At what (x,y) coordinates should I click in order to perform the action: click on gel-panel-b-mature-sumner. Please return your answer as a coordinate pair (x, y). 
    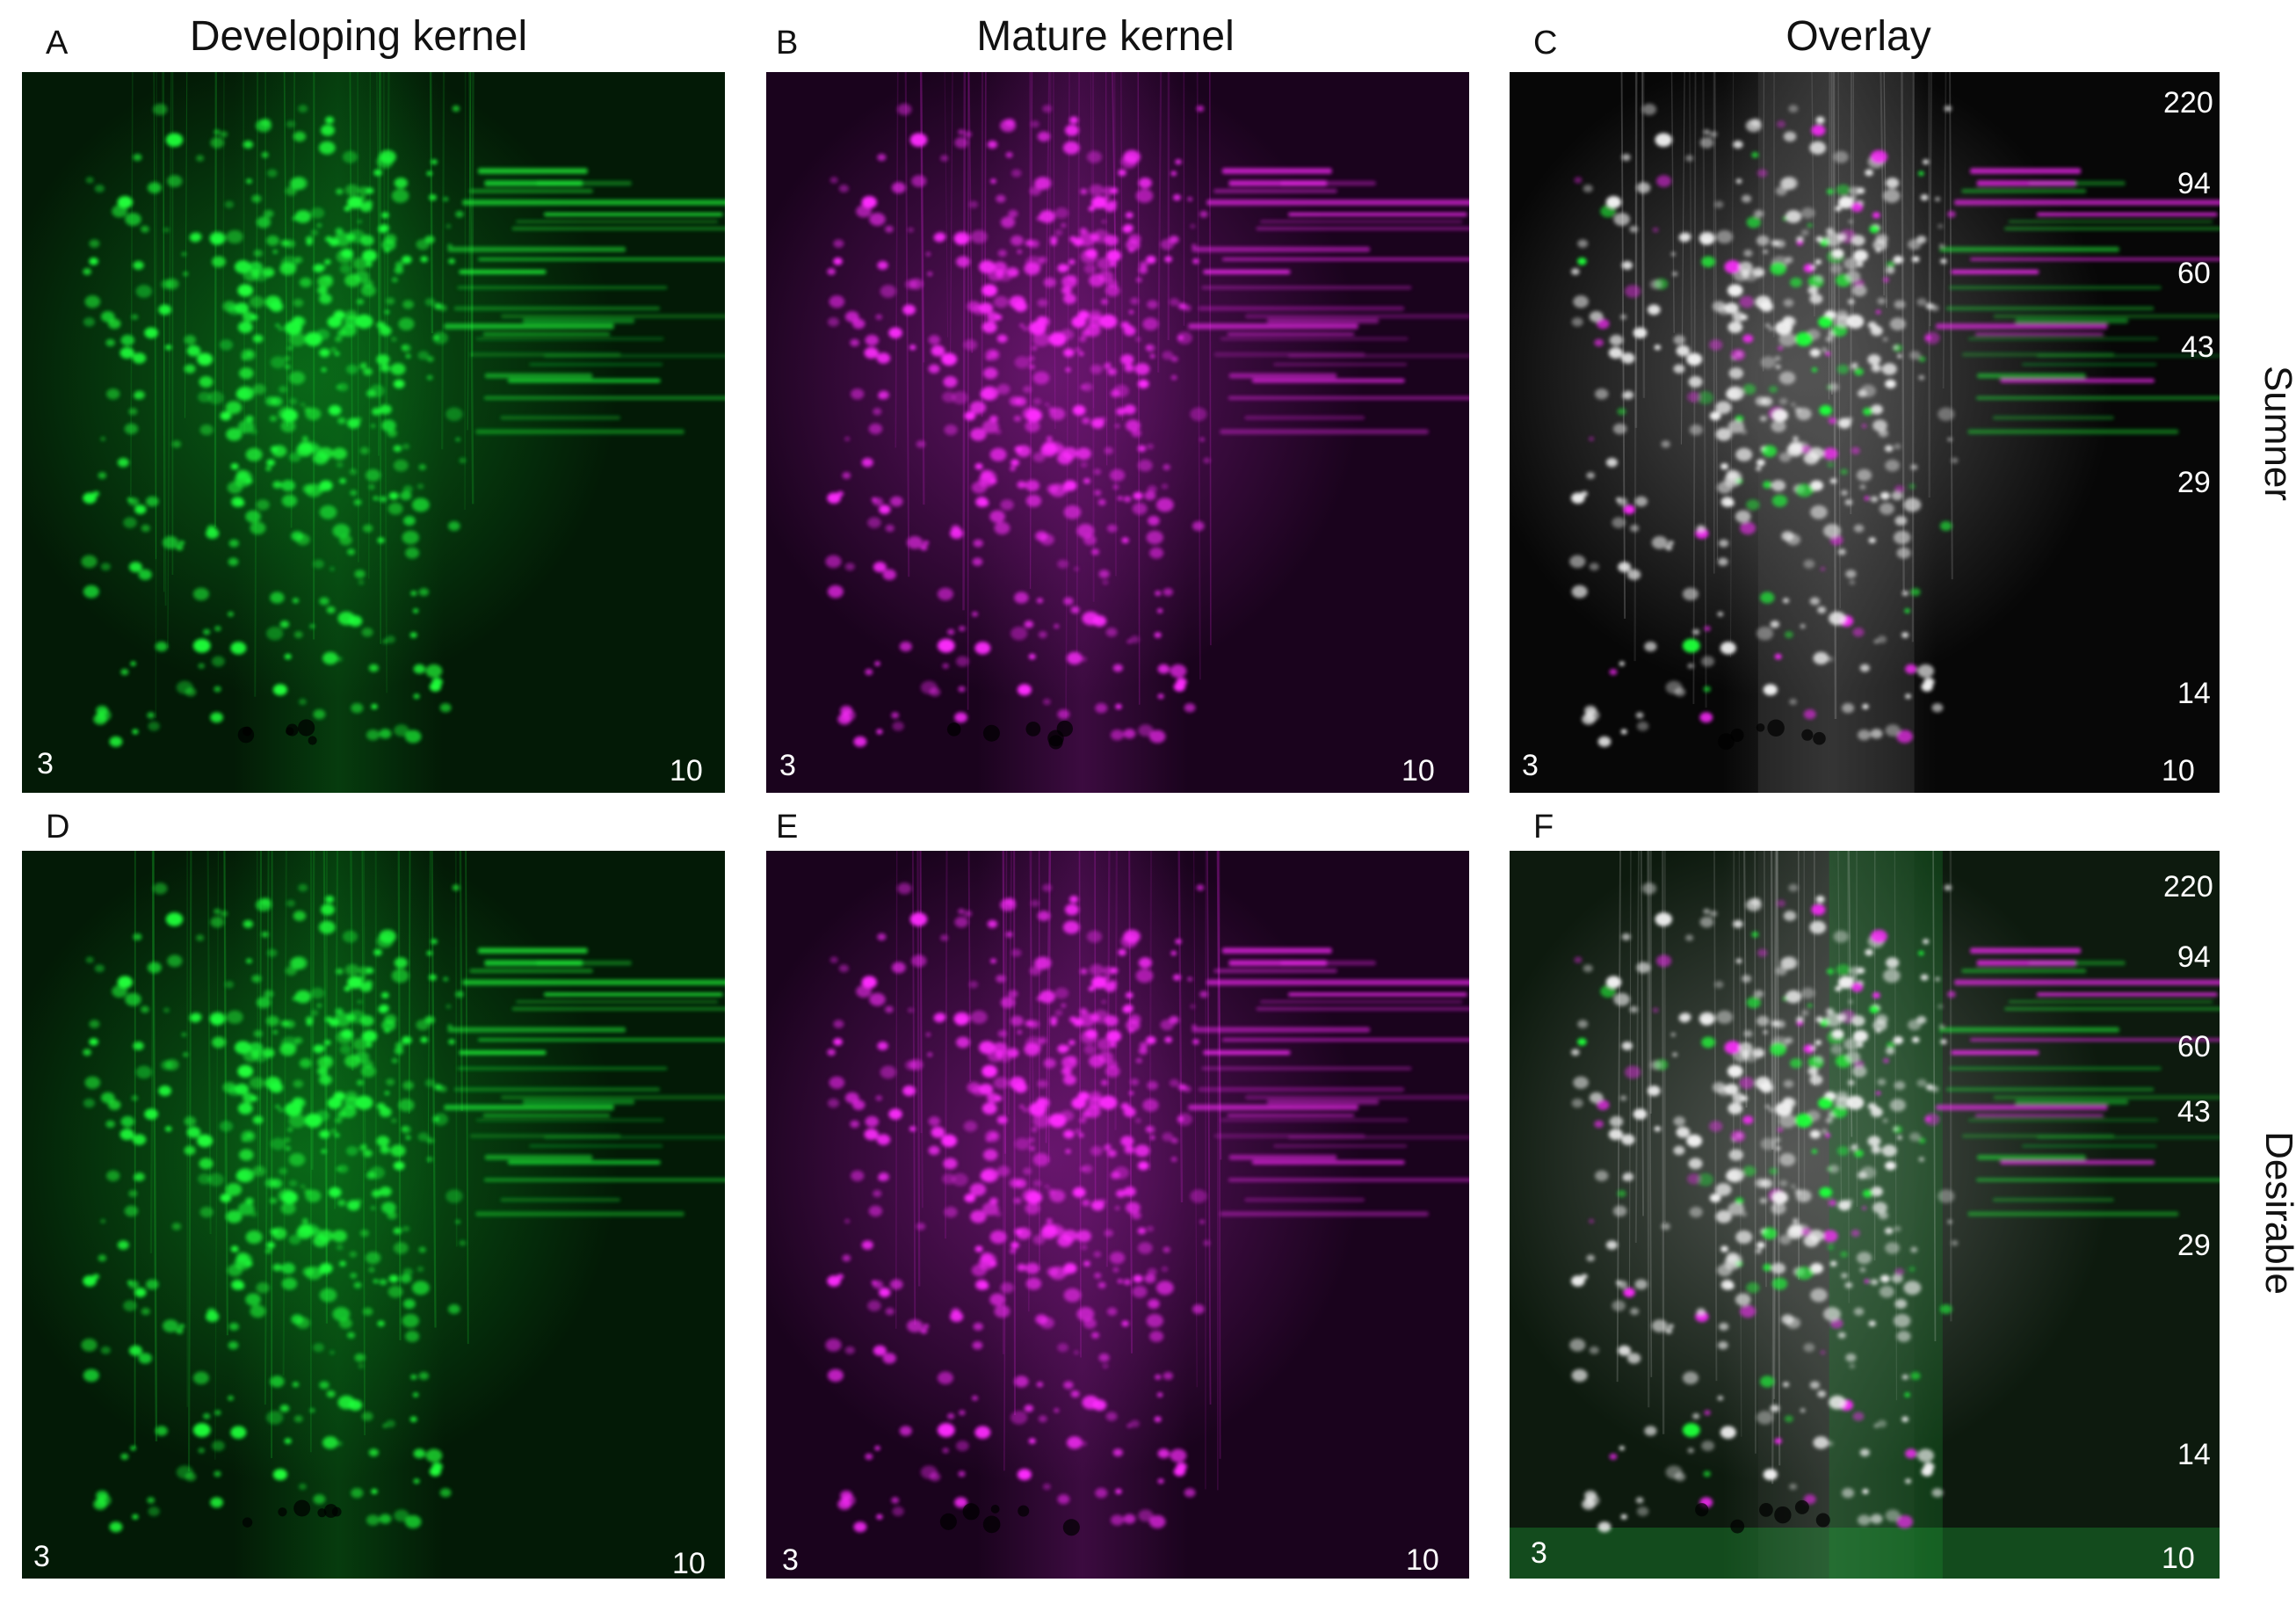
    Looking at the image, I should click on (1117, 433).